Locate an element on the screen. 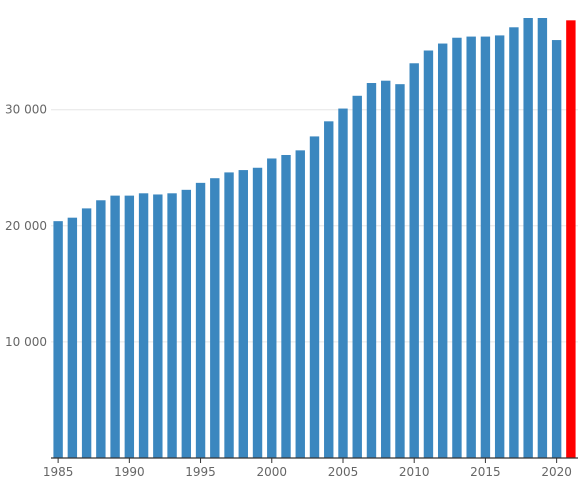 Image resolution: width=582 pixels, height=488 pixels. bar-2017 is located at coordinates (514, 243).